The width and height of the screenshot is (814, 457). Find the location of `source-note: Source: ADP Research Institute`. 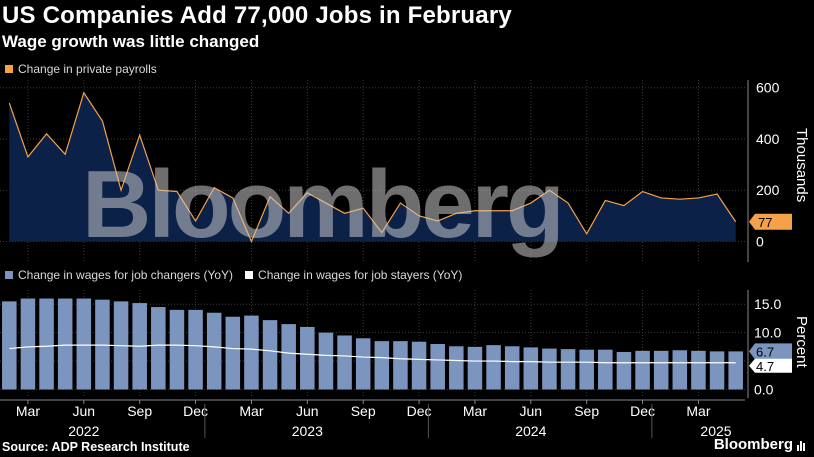

source-note: Source: ADP Research Institute is located at coordinates (96, 447).